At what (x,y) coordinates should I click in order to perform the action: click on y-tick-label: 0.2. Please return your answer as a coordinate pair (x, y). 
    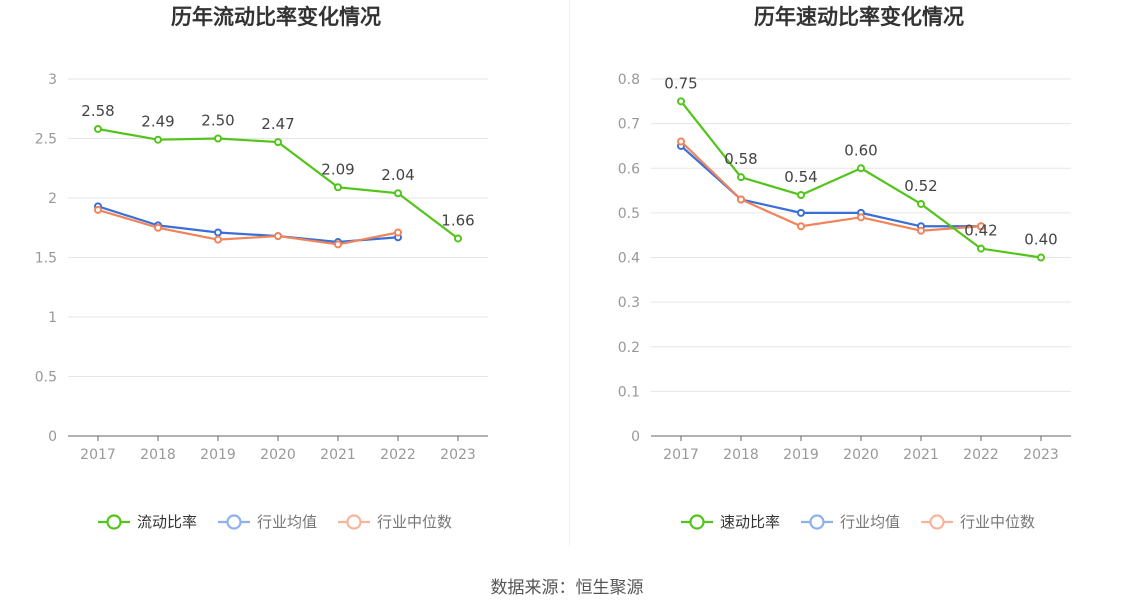
    Looking at the image, I should click on (629, 348).